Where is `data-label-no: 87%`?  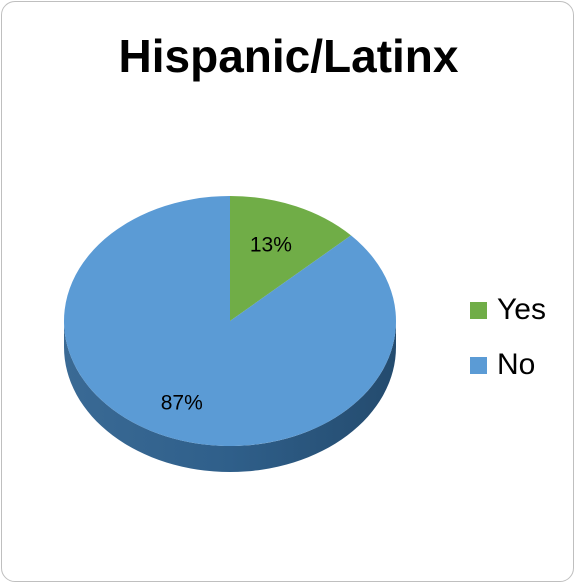
data-label-no: 87% is located at coordinates (182, 403).